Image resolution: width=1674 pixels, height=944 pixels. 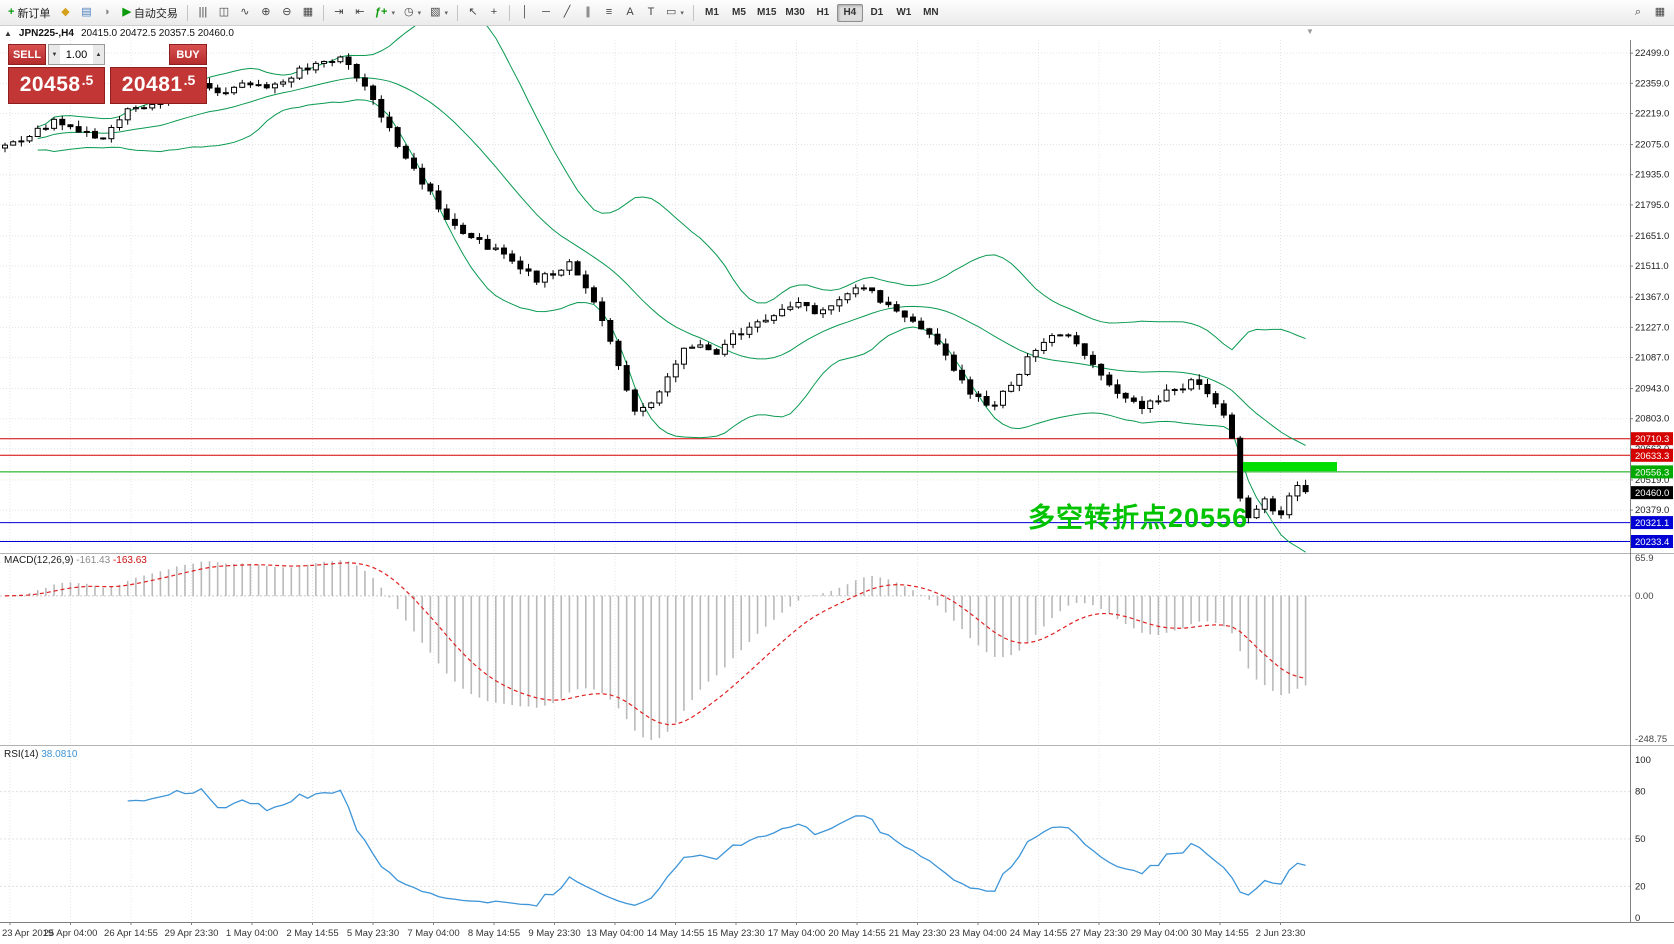 What do you see at coordinates (1652, 327) in the screenshot?
I see `svg-text: 21227.0` at bounding box center [1652, 327].